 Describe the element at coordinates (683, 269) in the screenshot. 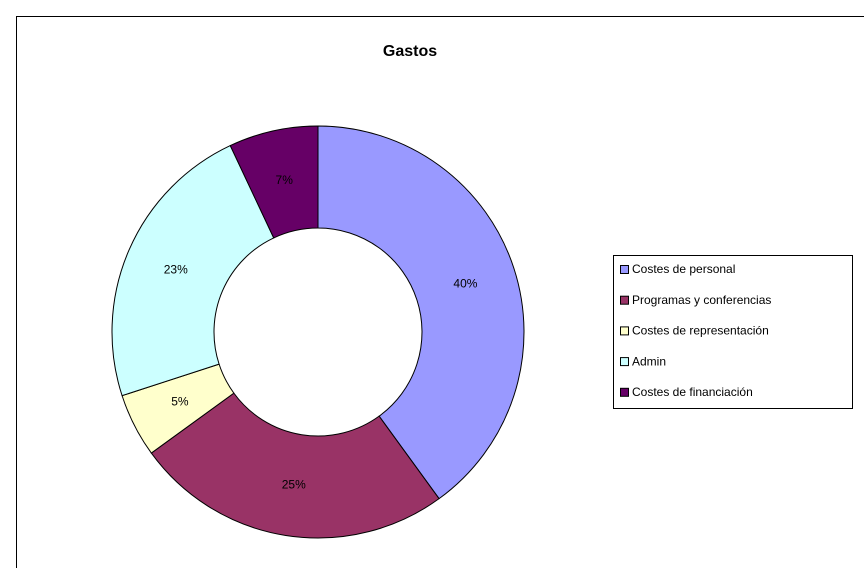

I see `legend-label: Costes de personal` at that location.